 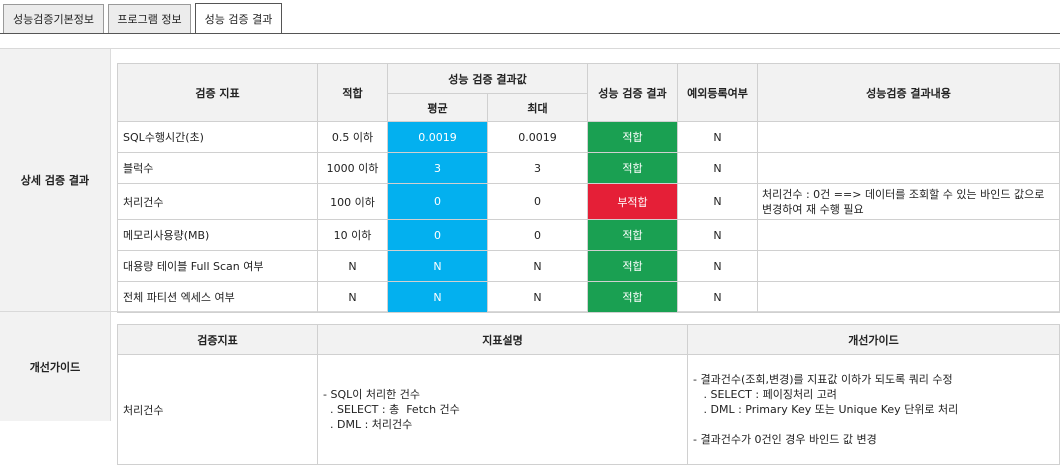 What do you see at coordinates (530, 48) in the screenshot?
I see `top-divider` at bounding box center [530, 48].